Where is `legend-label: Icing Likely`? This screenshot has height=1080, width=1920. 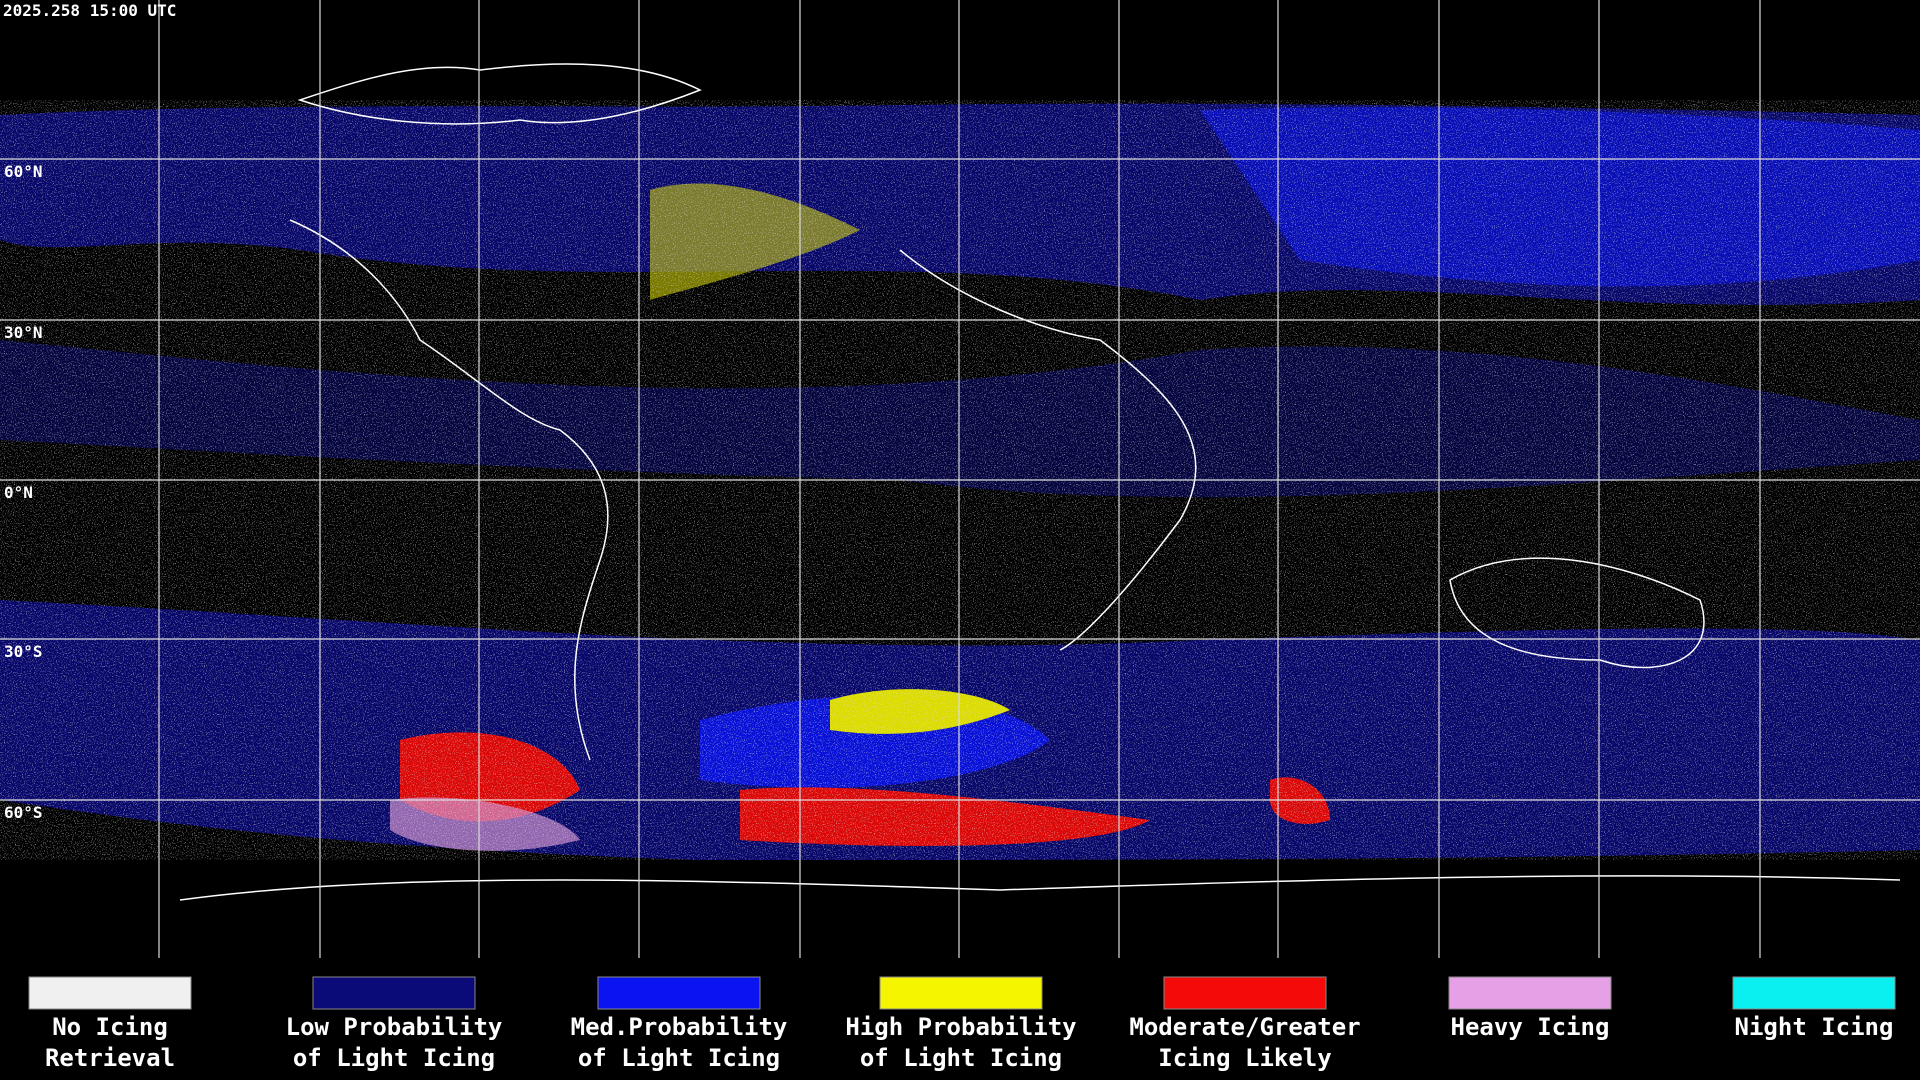
legend-label: Icing Likely is located at coordinates (1244, 1058).